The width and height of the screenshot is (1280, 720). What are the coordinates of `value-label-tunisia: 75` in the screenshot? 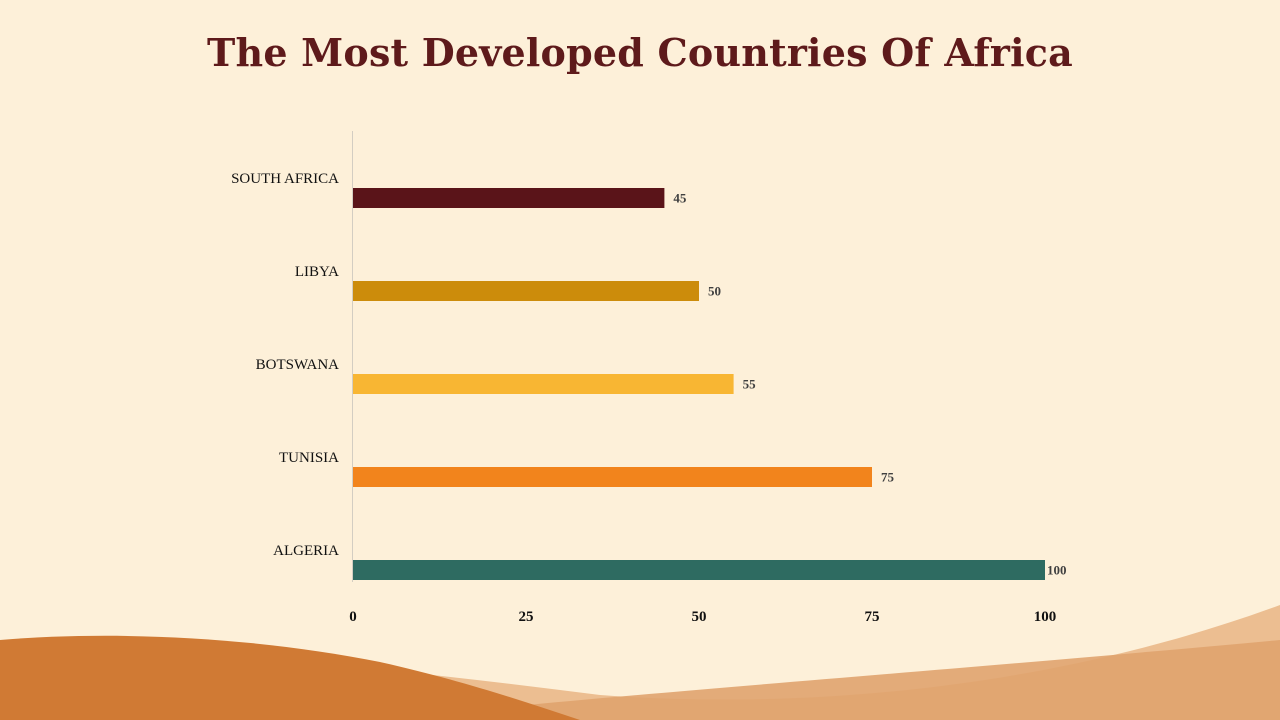 It's located at (888, 477).